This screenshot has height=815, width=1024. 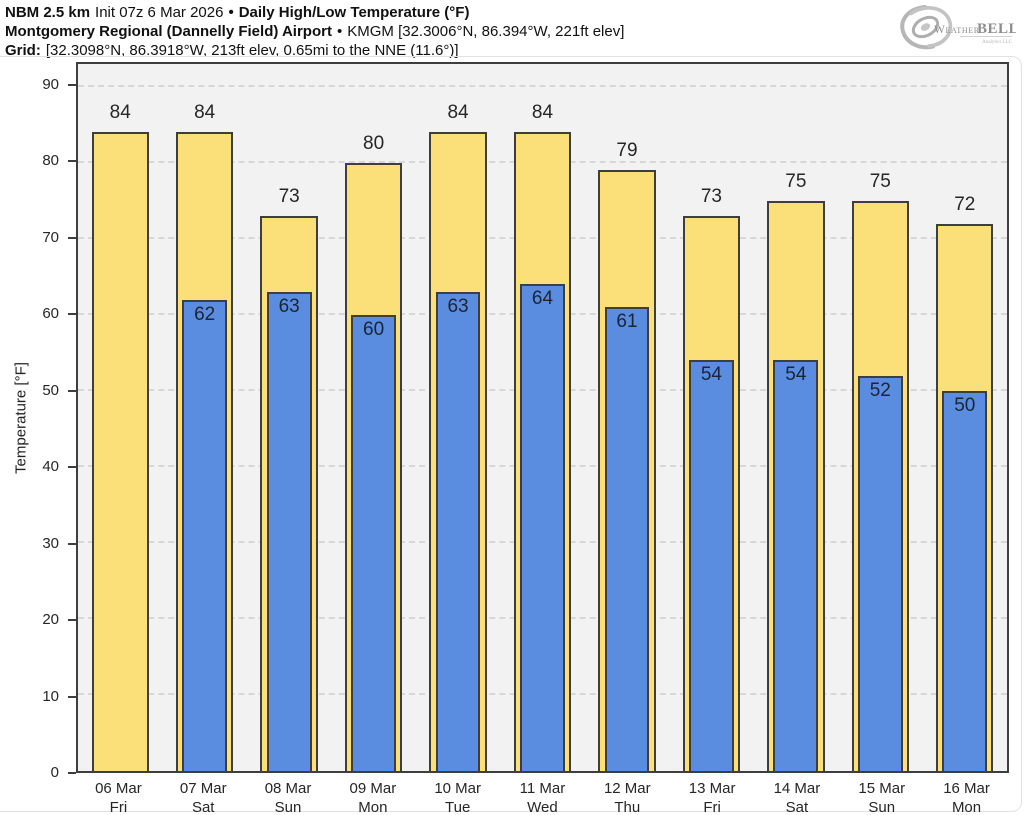 What do you see at coordinates (880, 573) in the screenshot?
I see `low-bar: 52` at bounding box center [880, 573].